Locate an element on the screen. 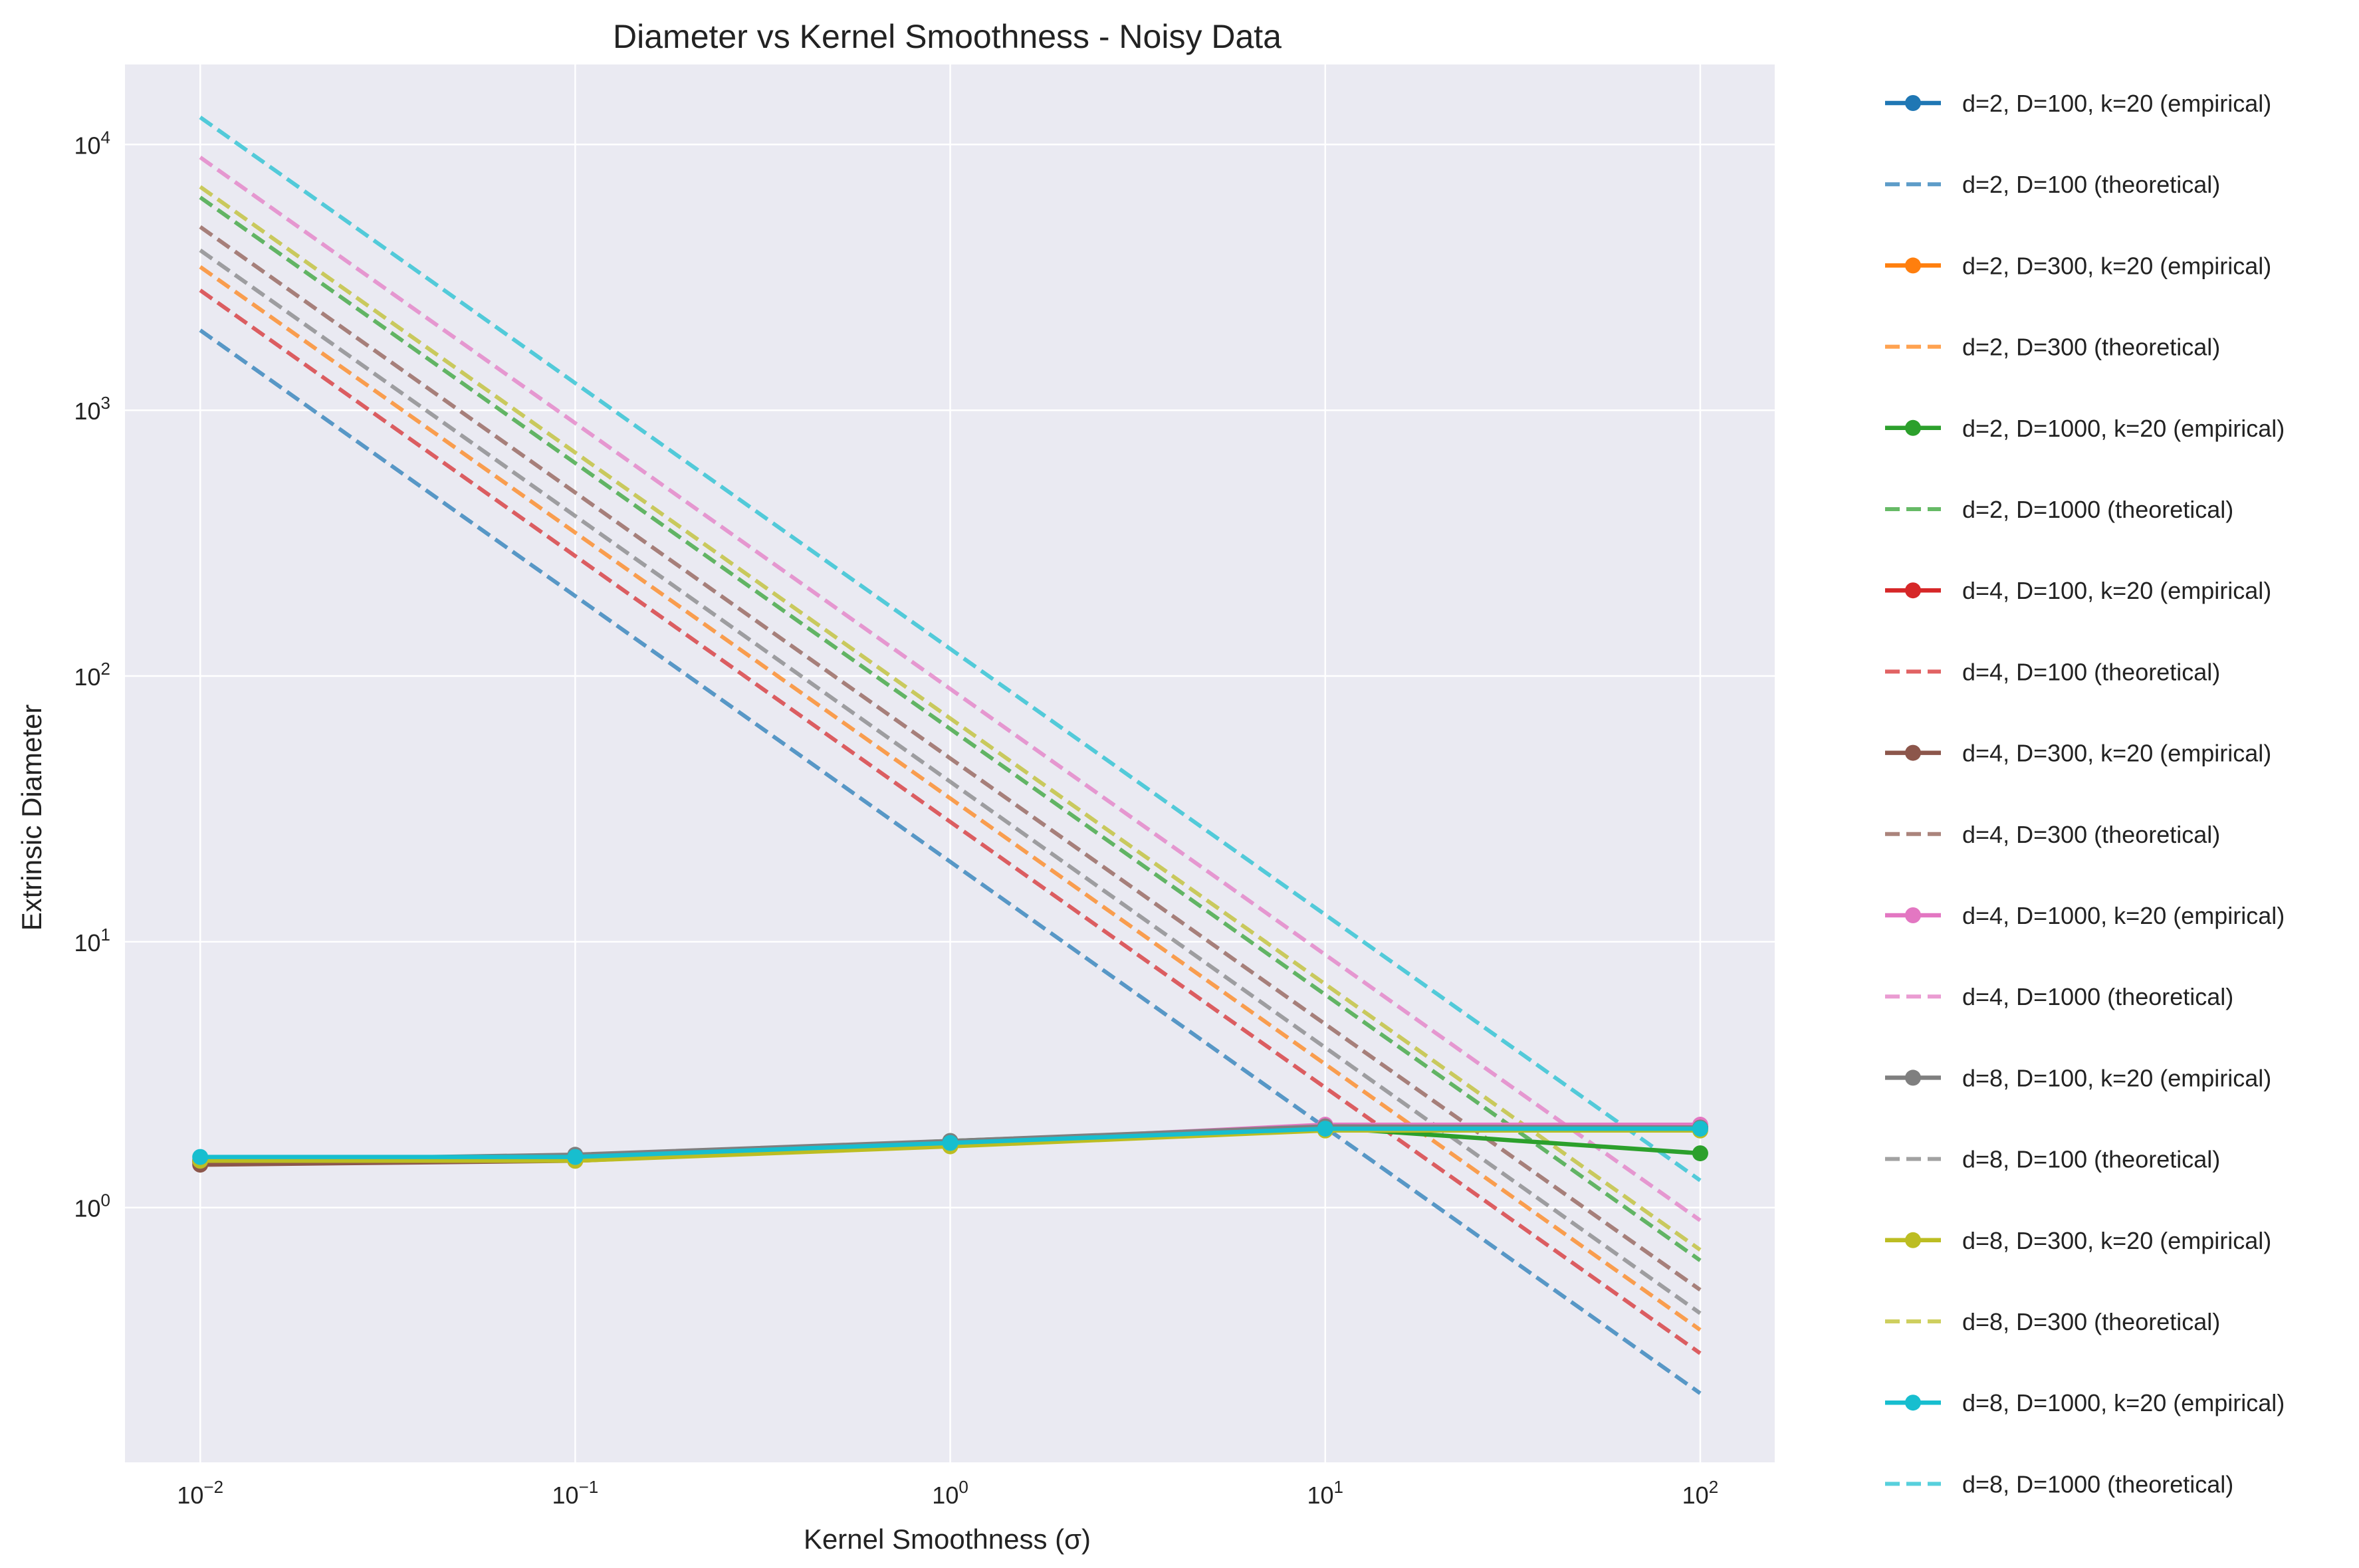  x-tick-exponent: 1 is located at coordinates (1338, 1487).